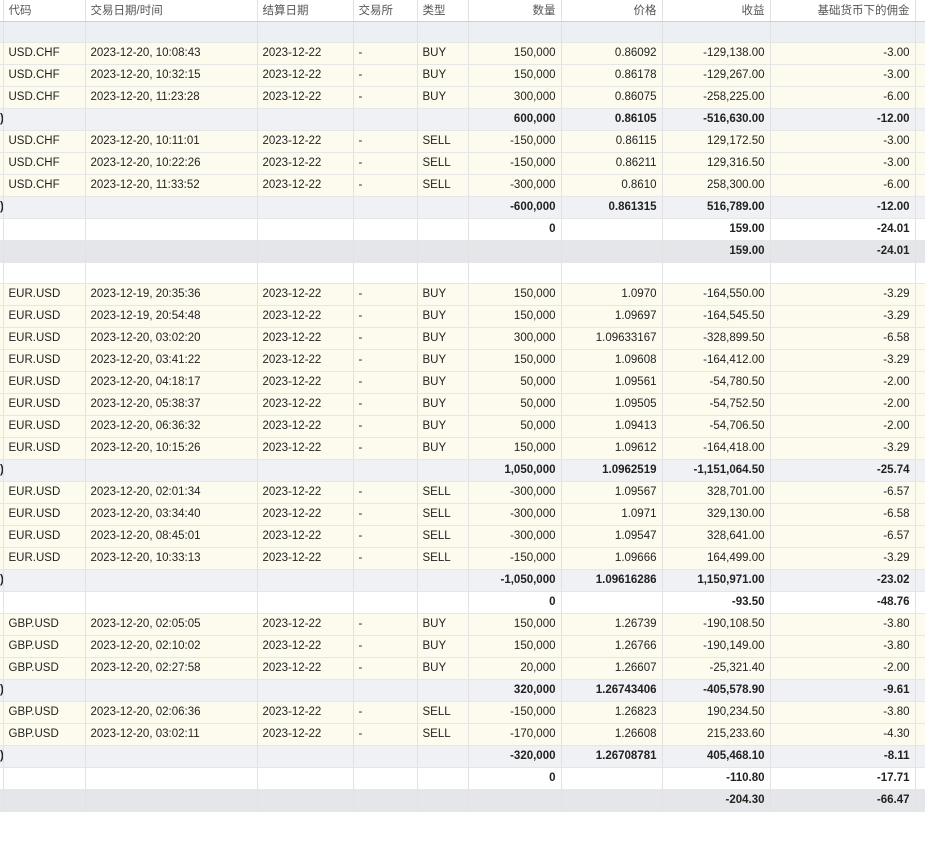 The width and height of the screenshot is (925, 846). What do you see at coordinates (612, 338) in the screenshot?
I see `cell-price: 1.09633167` at bounding box center [612, 338].